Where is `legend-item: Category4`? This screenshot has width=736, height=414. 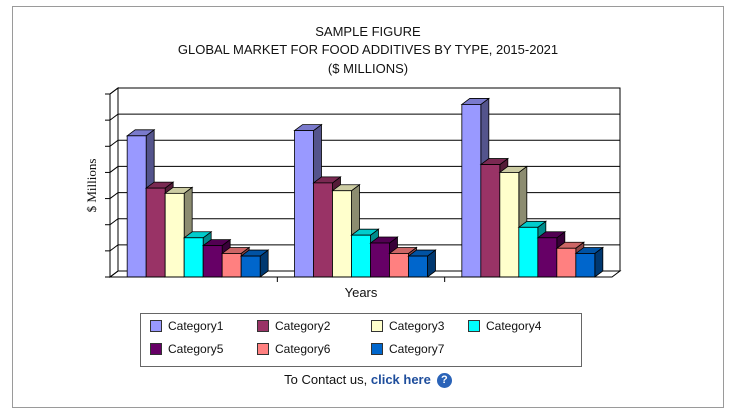
legend-item: Category4 is located at coordinates (504, 326).